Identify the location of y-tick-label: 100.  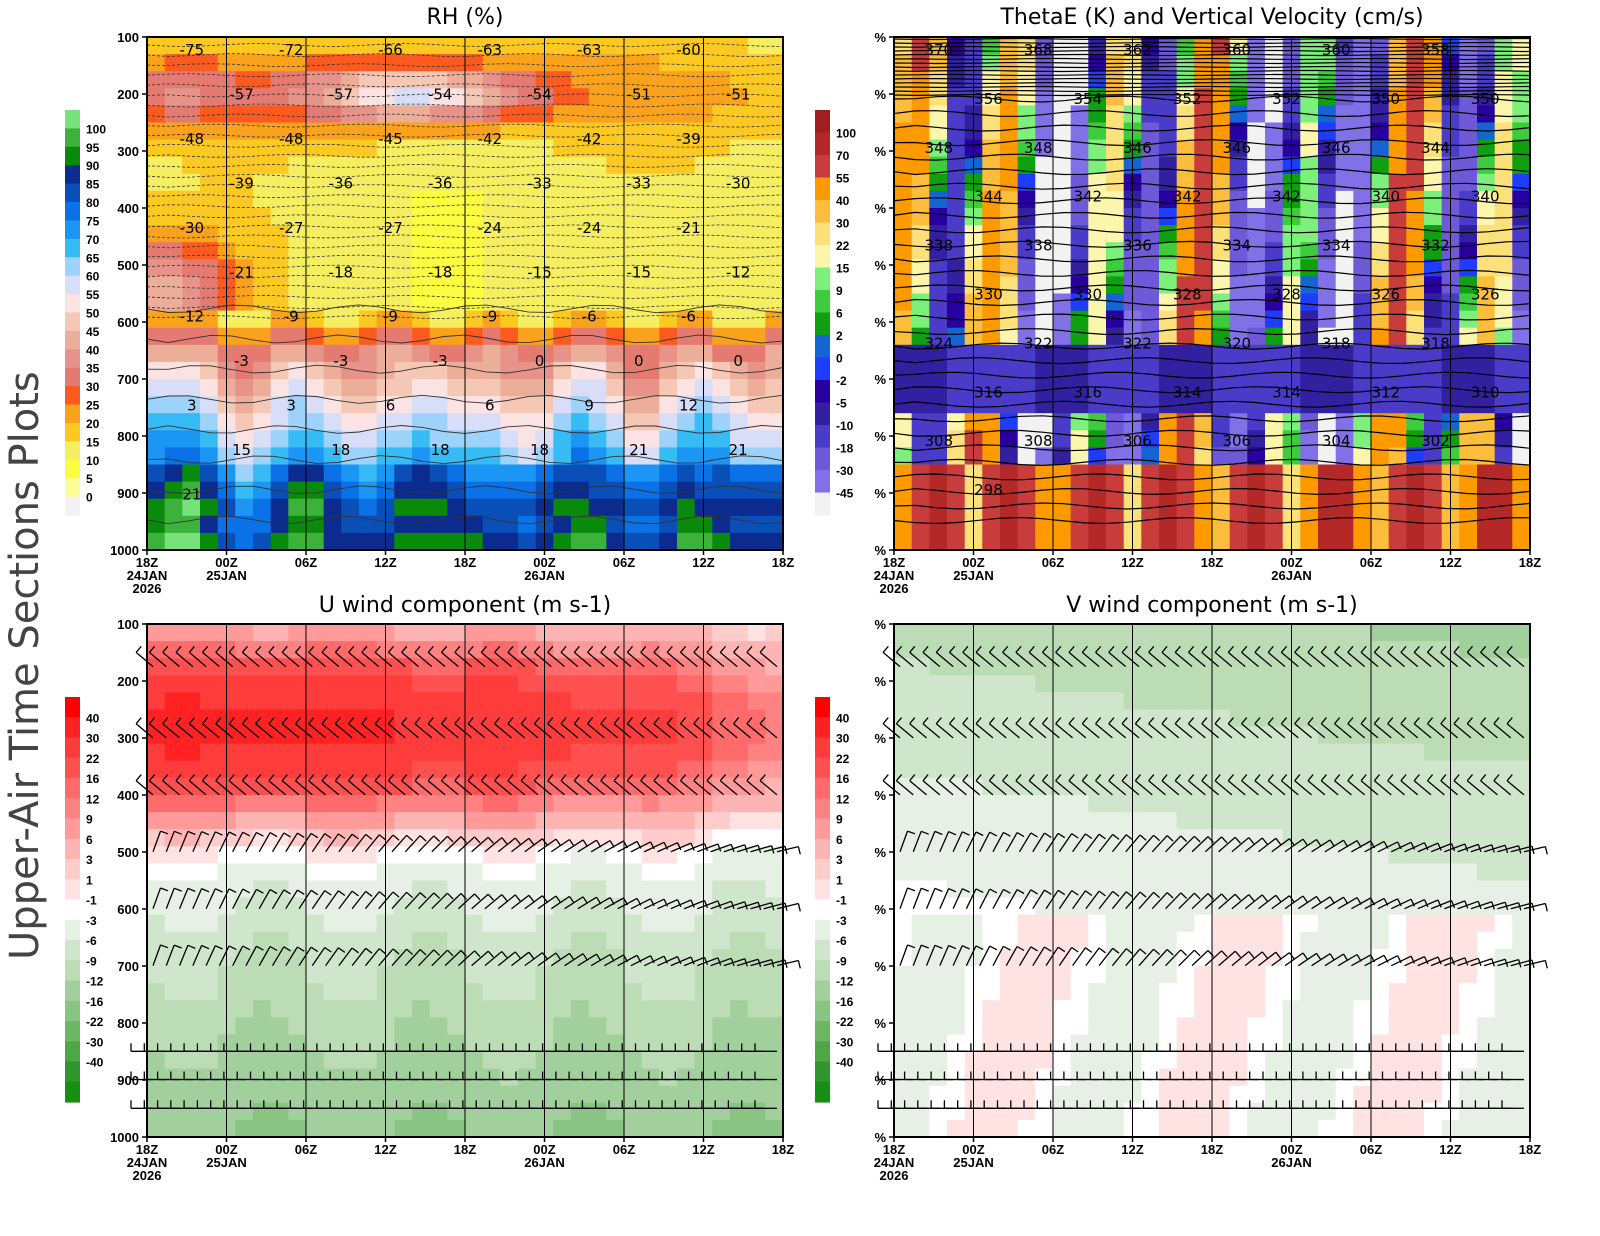
(128, 37).